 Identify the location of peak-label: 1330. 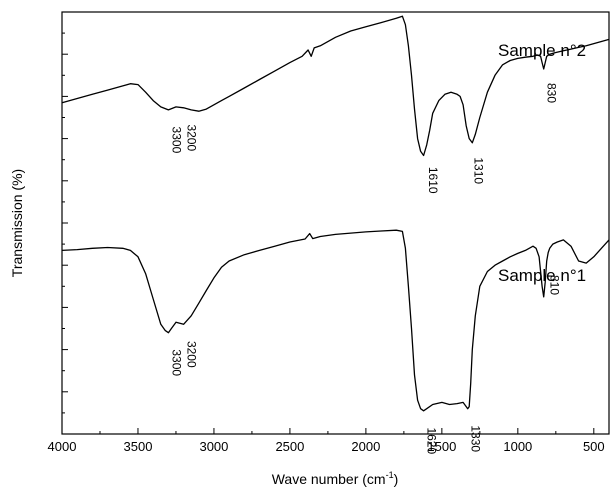
(476, 438).